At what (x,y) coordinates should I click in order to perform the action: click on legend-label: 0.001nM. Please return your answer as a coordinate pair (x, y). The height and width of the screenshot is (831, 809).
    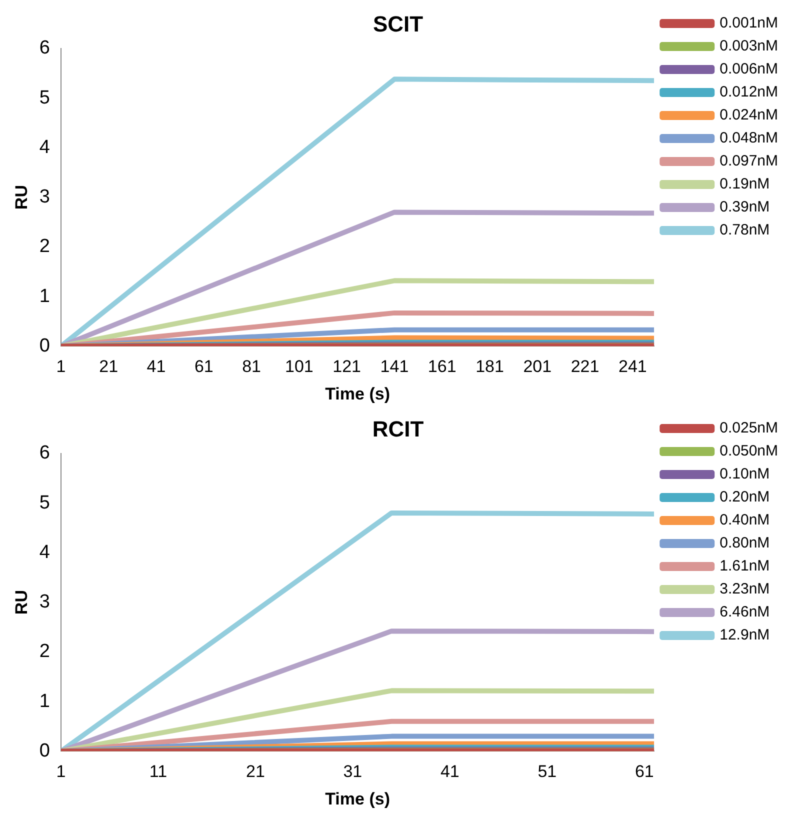
    Looking at the image, I should click on (749, 23).